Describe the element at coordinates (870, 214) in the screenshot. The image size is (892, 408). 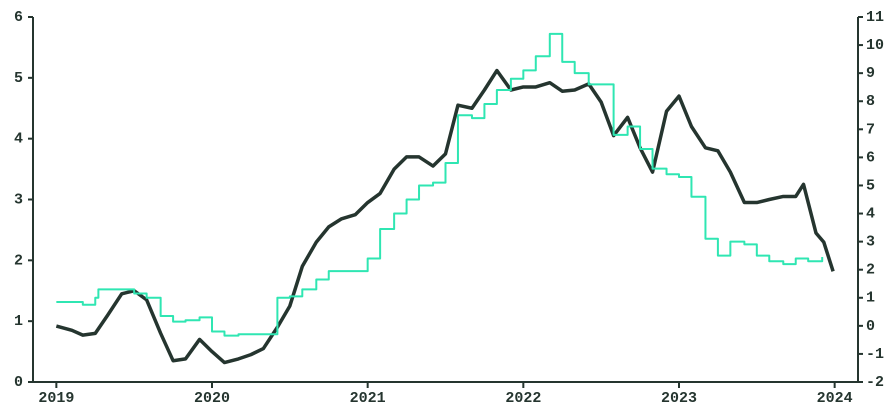
I see `y2-tick-label: 4` at that location.